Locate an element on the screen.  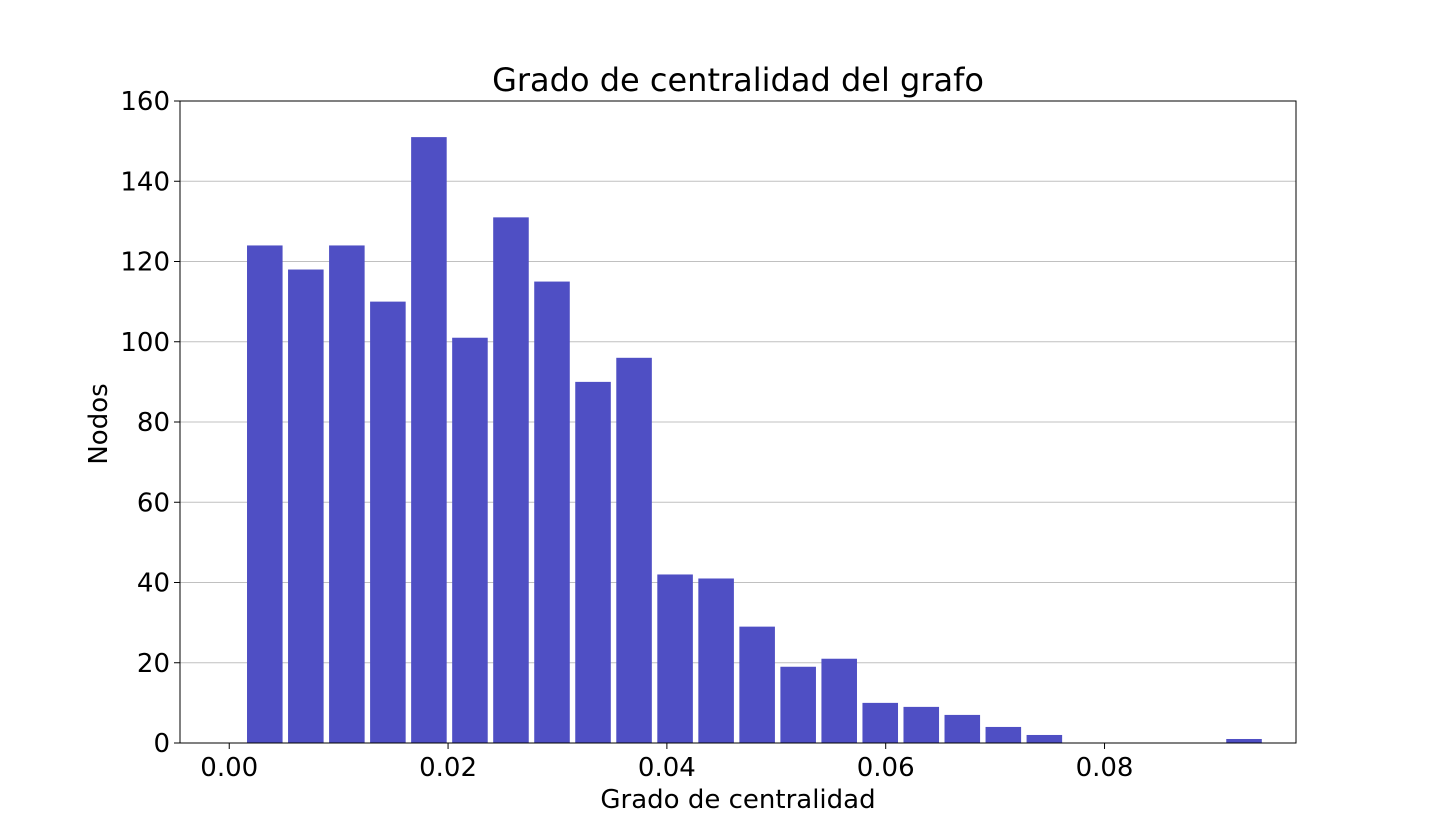
y-axis-label: Nodos is located at coordinates (99, 423).